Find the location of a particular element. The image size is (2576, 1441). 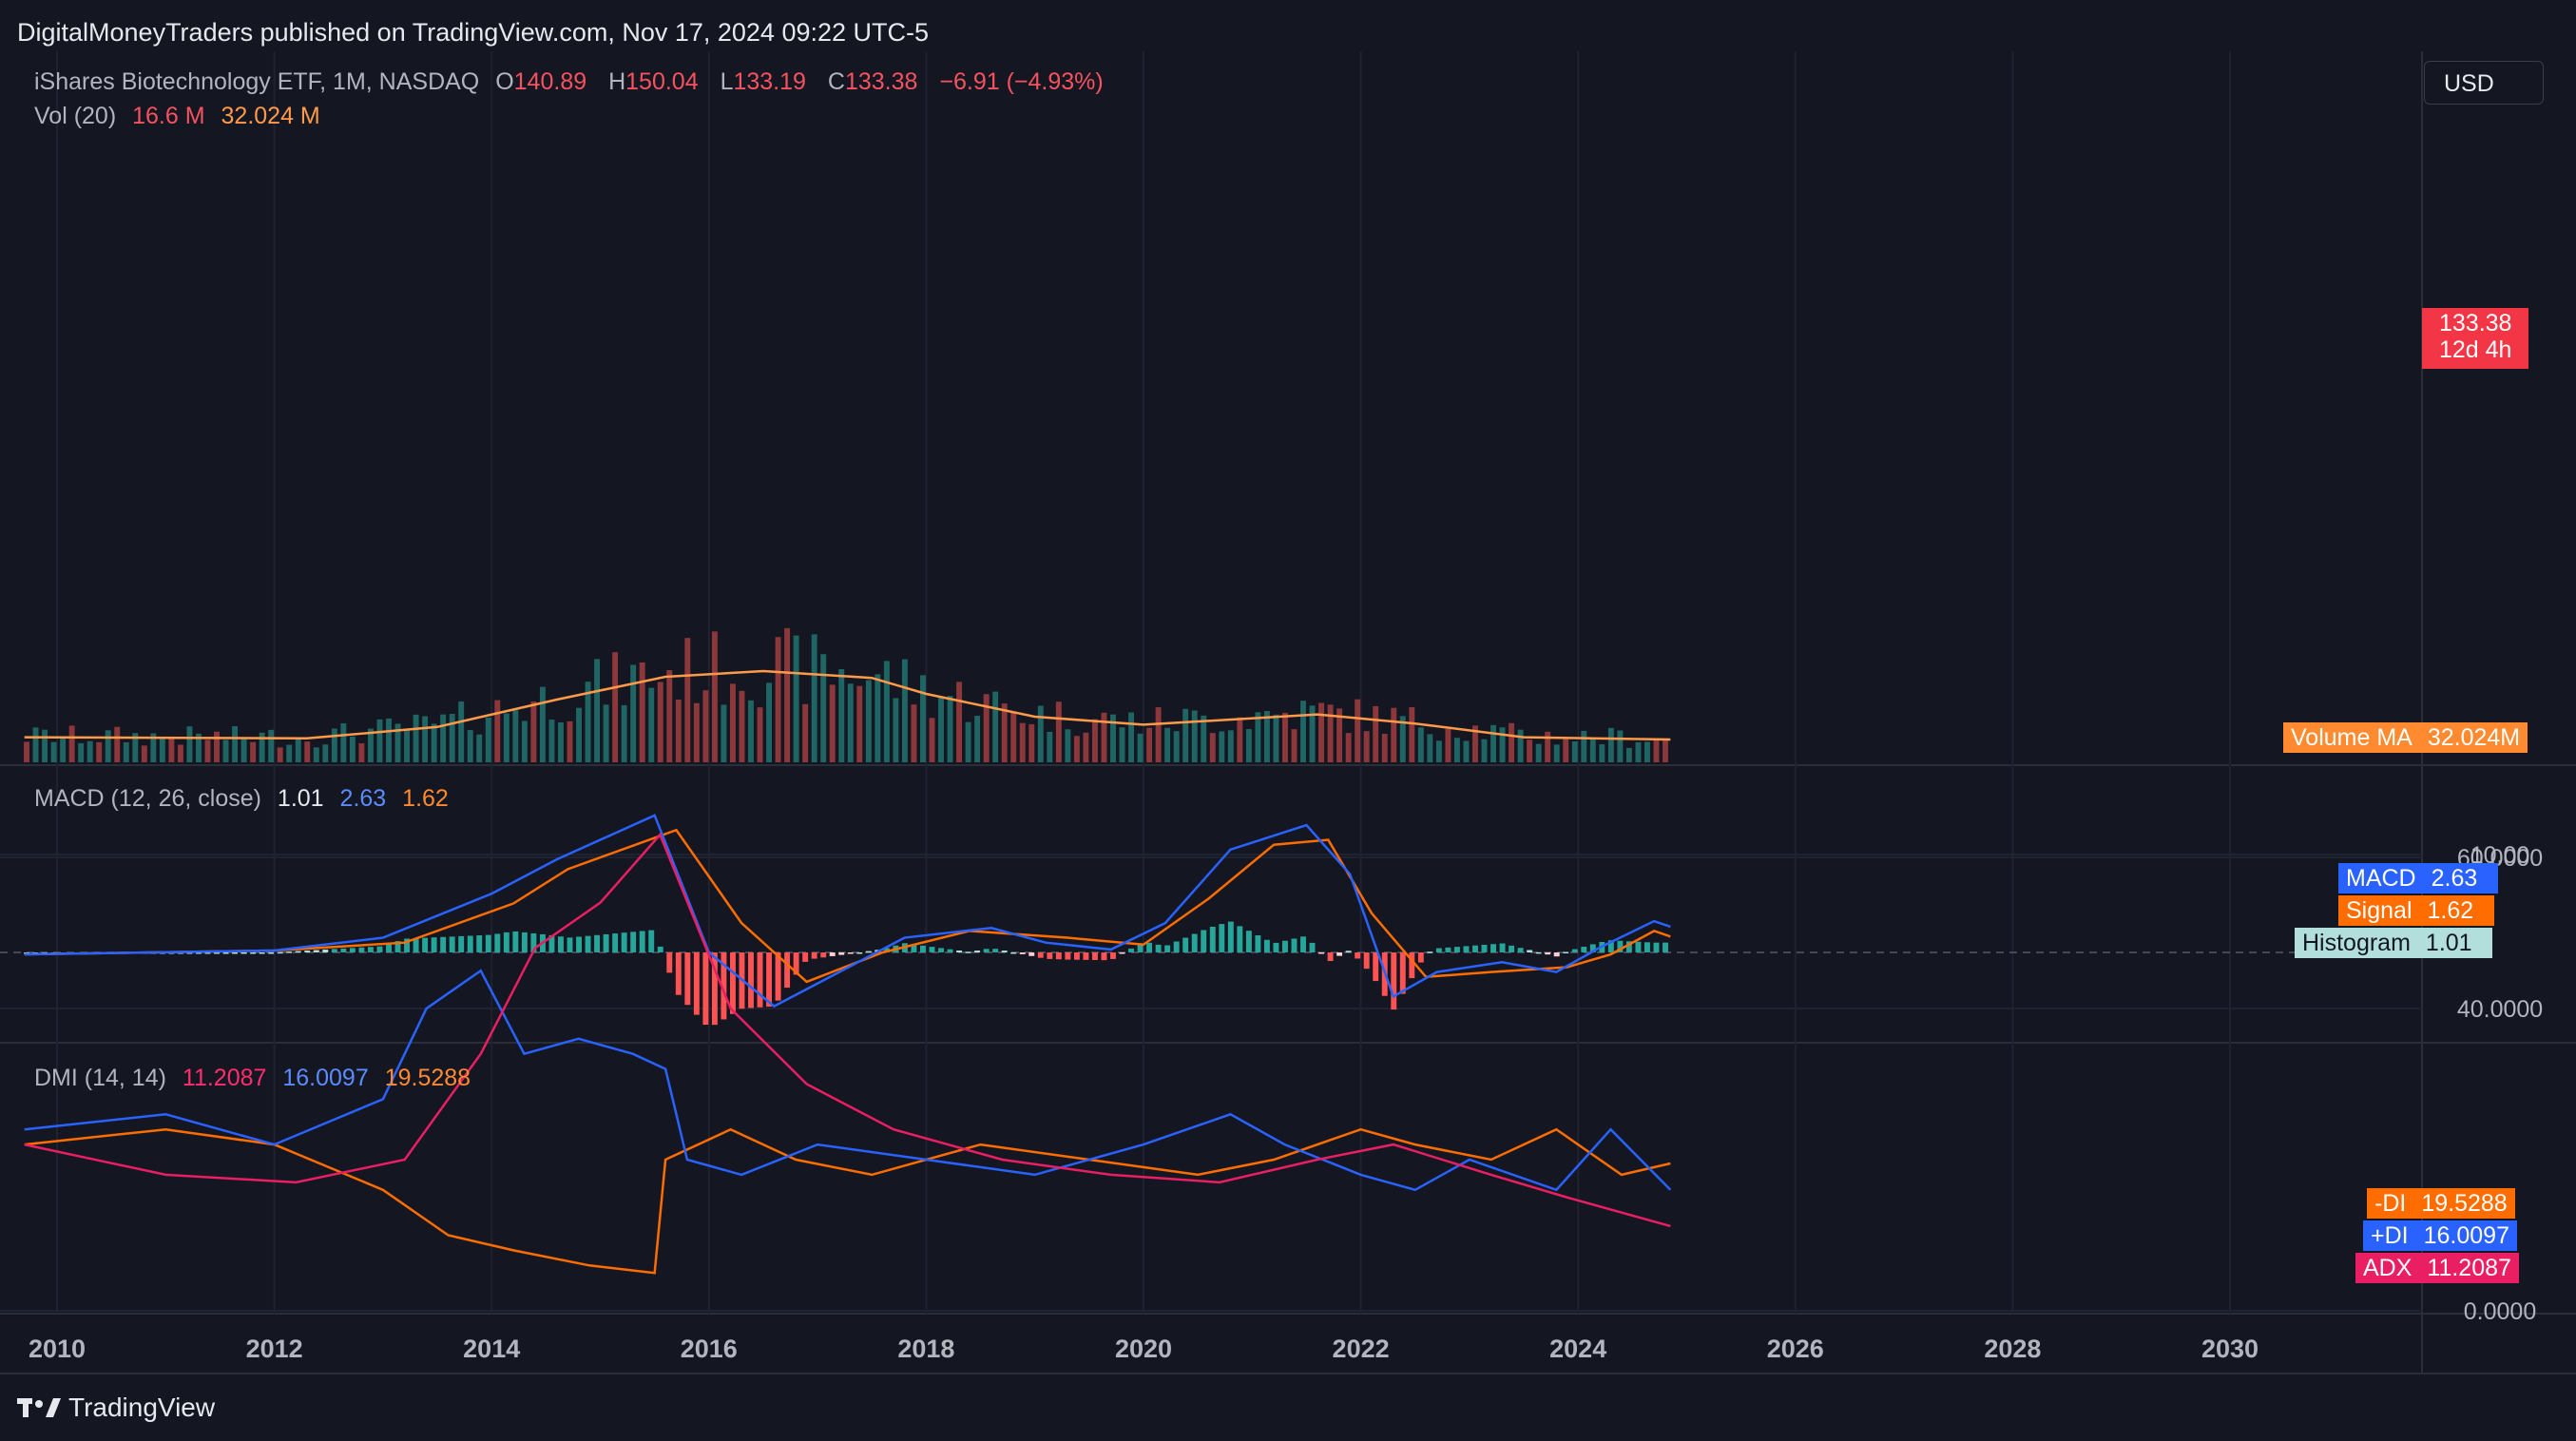

time-tick-2024: 2024 is located at coordinates (1578, 1349).